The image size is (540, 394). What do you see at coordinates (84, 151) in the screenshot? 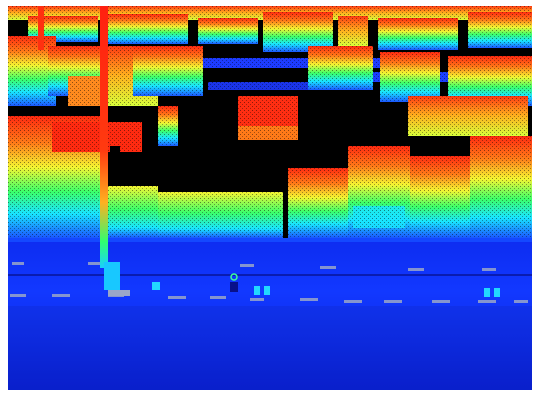
I see `light-pole` at bounding box center [84, 151].